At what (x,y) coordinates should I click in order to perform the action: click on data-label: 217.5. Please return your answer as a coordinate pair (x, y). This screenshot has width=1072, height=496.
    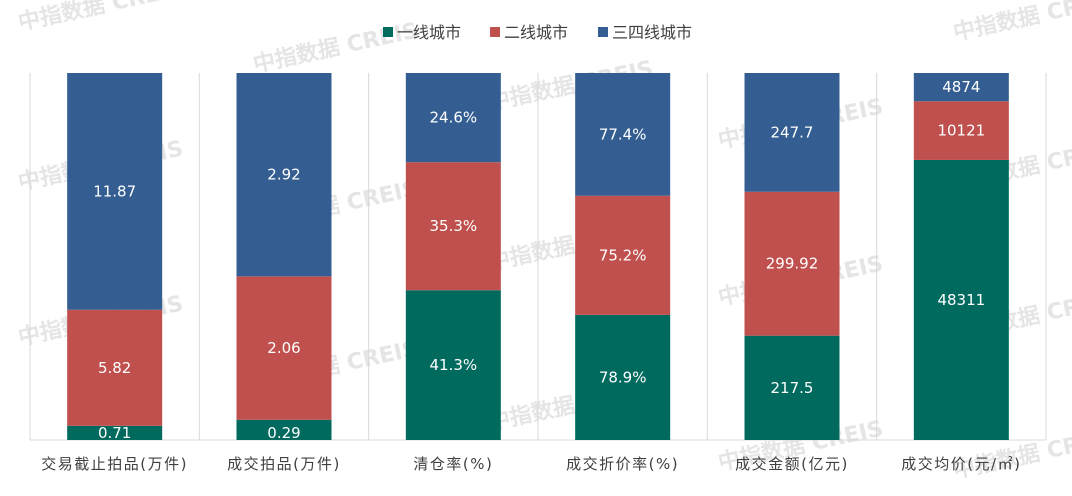
    Looking at the image, I should click on (792, 388).